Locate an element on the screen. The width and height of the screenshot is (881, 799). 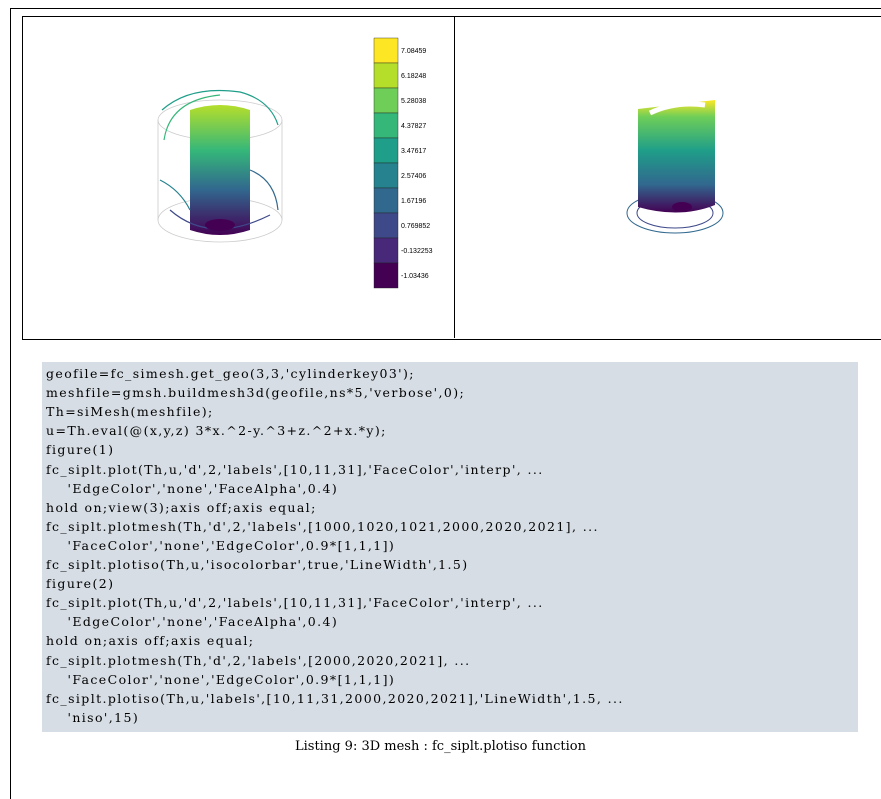
colorbar-label: -0.132253 is located at coordinates (417, 251).